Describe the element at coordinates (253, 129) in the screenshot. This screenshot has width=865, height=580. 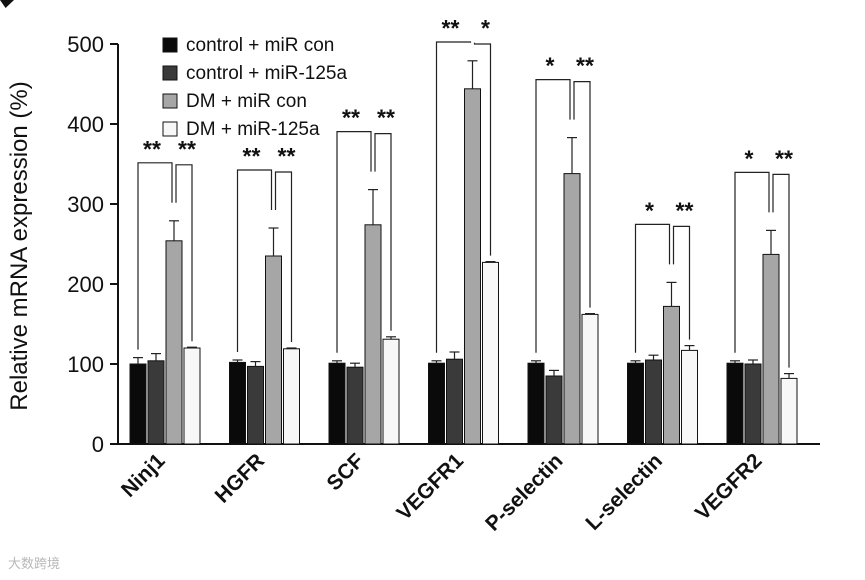
I see `legend-label-4: DM + miR-125a` at that location.